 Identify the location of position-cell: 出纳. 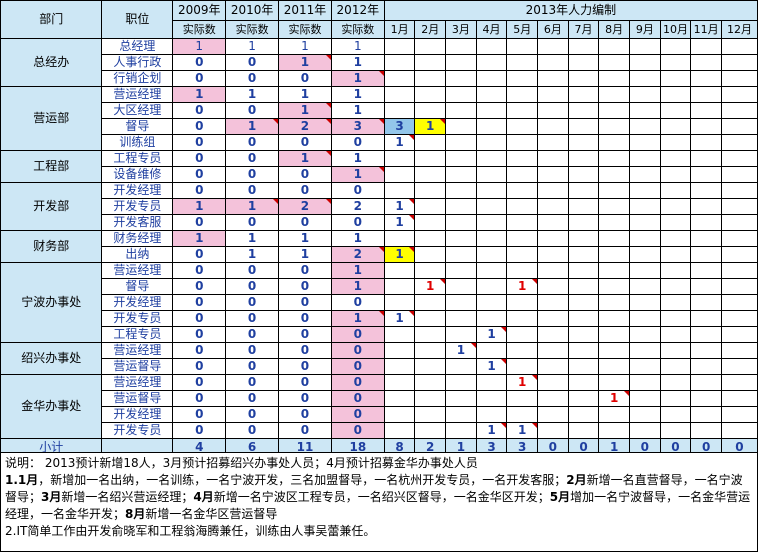
(137, 254).